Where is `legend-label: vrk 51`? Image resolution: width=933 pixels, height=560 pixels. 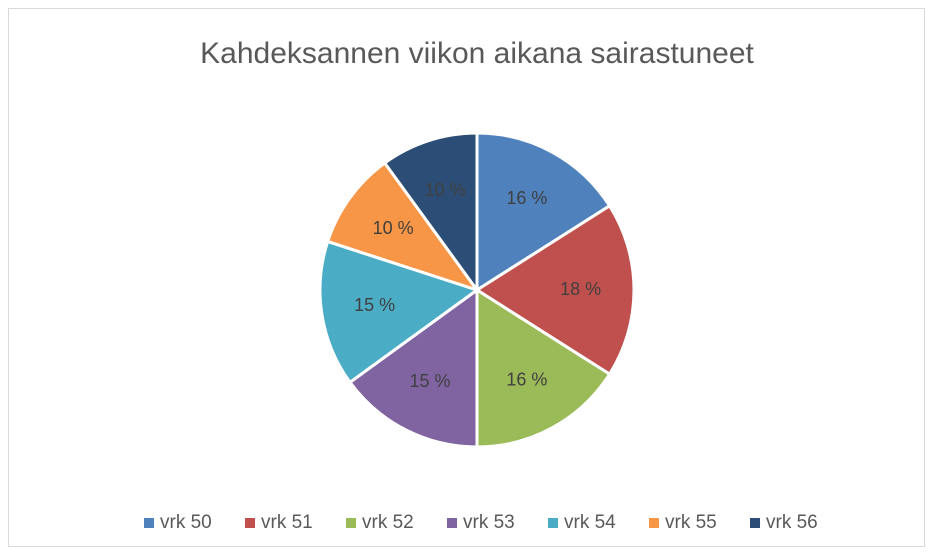 legend-label: vrk 51 is located at coordinates (287, 522).